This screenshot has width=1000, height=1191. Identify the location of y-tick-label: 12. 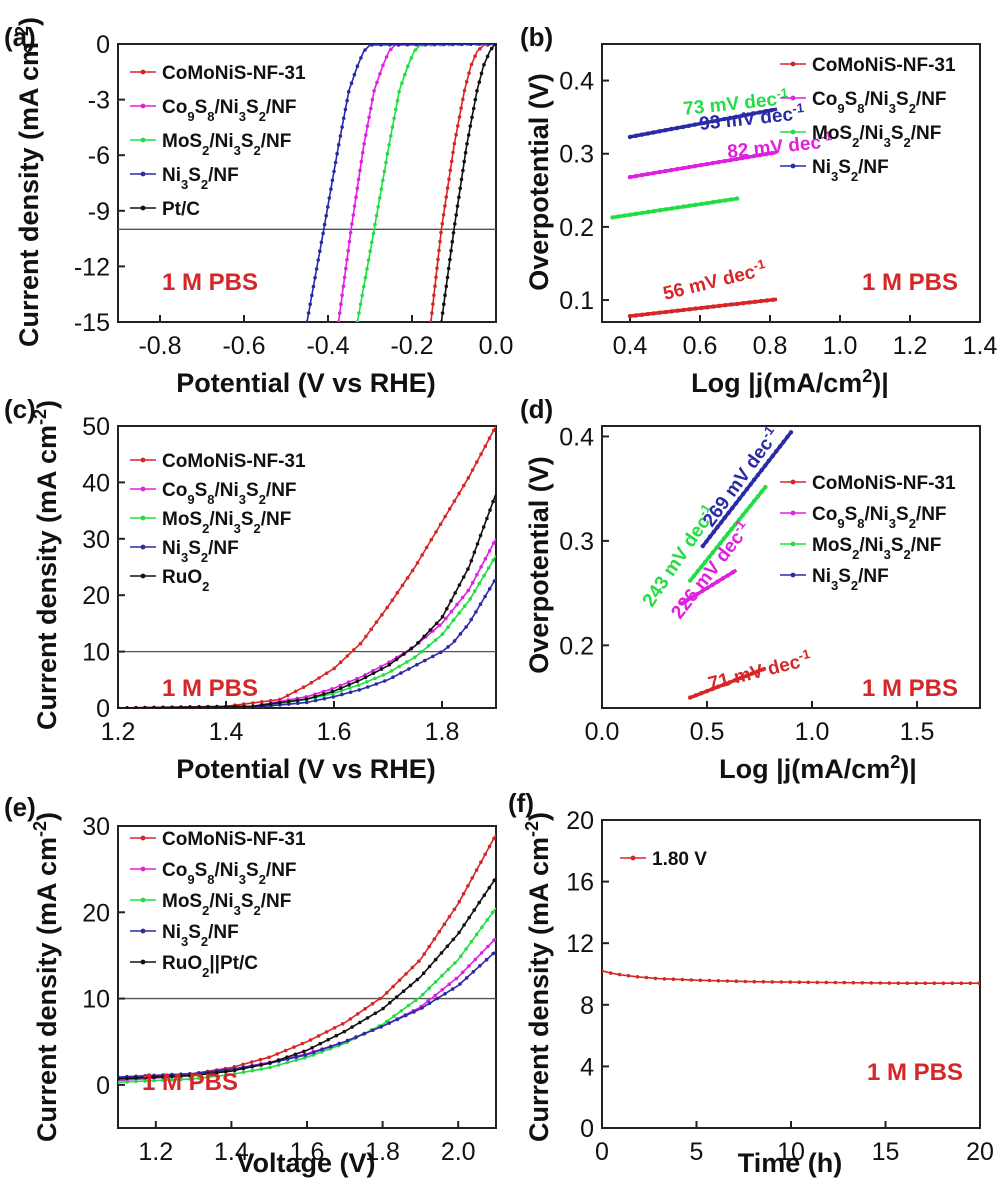
(580, 944).